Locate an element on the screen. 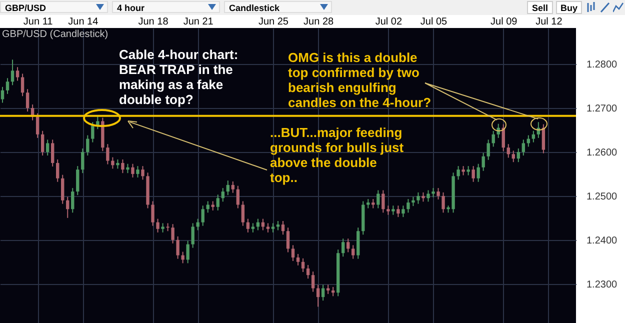 The width and height of the screenshot is (625, 323). chart-title: GBP/USD (Candlestick) is located at coordinates (55, 34).